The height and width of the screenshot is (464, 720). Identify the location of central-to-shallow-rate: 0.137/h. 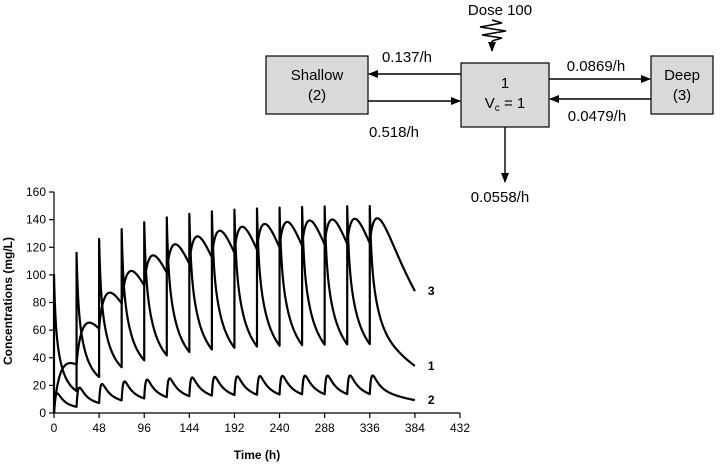
(407, 57).